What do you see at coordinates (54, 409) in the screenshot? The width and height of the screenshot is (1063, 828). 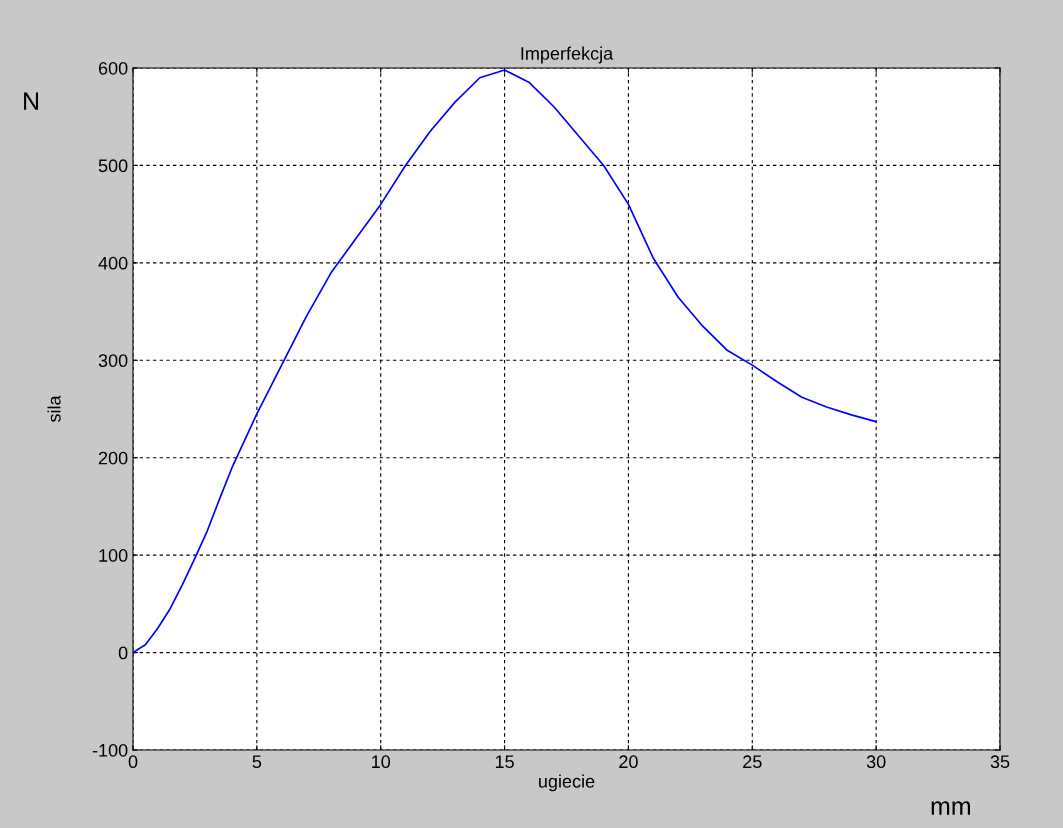 I see `y-axis-title: sila` at bounding box center [54, 409].